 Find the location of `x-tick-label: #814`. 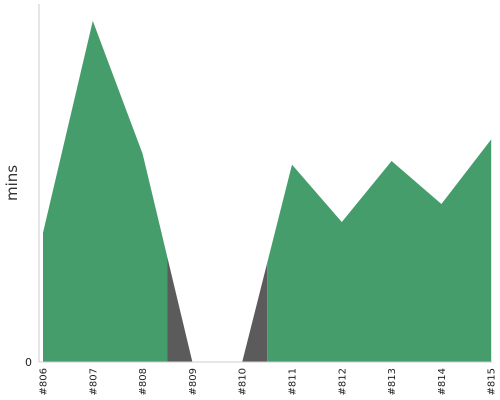

x-tick-label: #814 is located at coordinates (442, 381).